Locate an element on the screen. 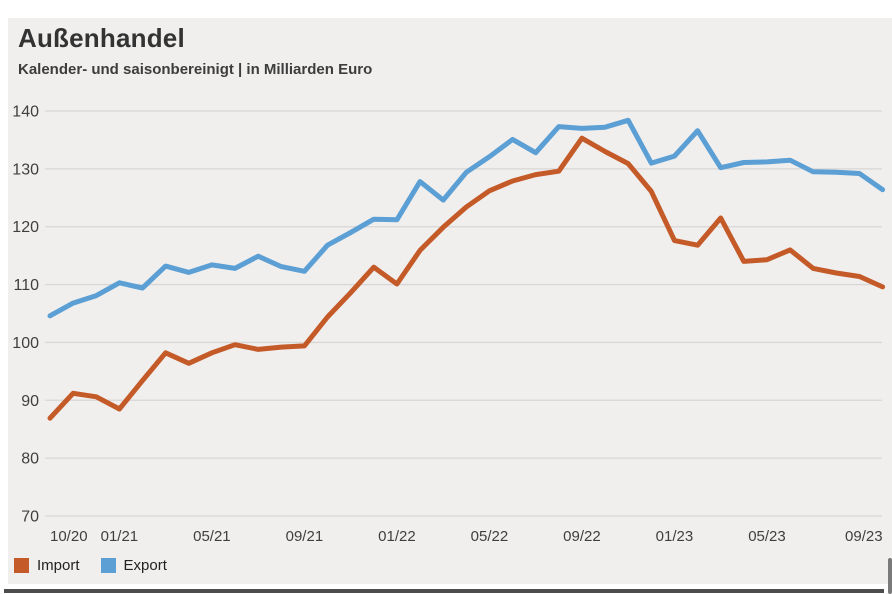  y-axis-label: 110 is located at coordinates (26, 285).